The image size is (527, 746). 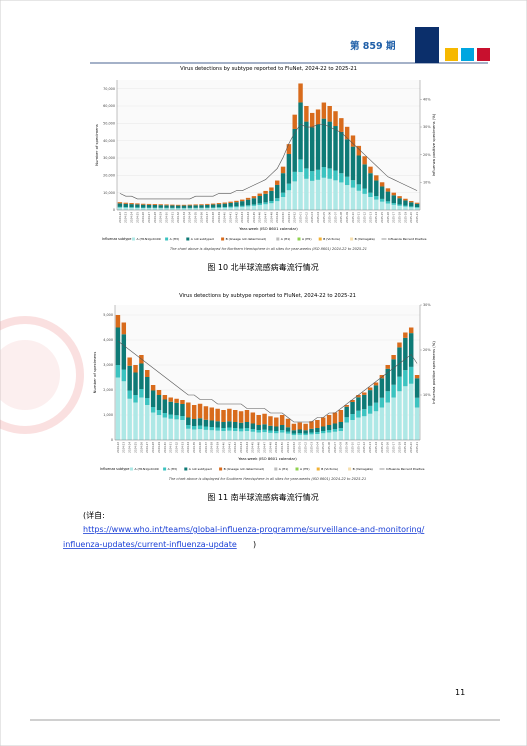 What do you see at coordinates (264, 447) in the screenshot?
I see `x-tick-label: 2024-47` at bounding box center [264, 447].